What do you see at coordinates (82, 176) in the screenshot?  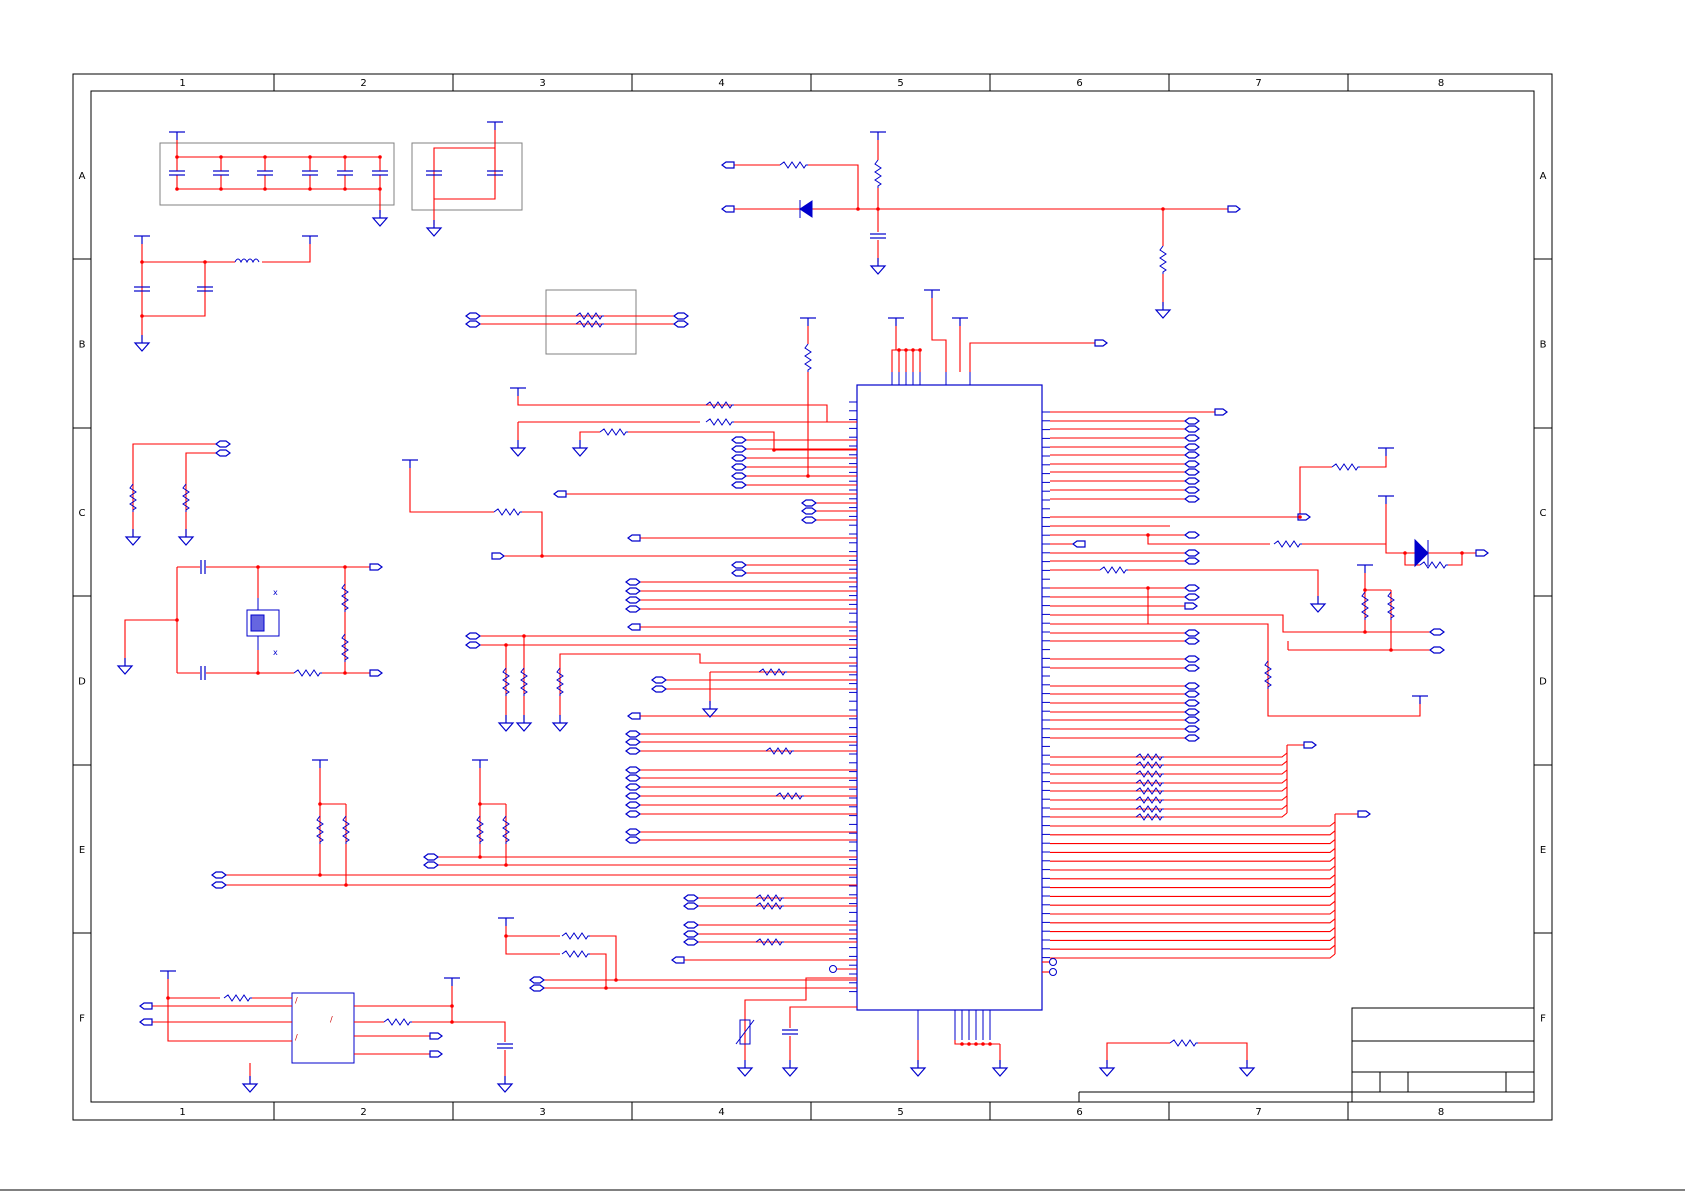 I see `row-label-left: A` at bounding box center [82, 176].